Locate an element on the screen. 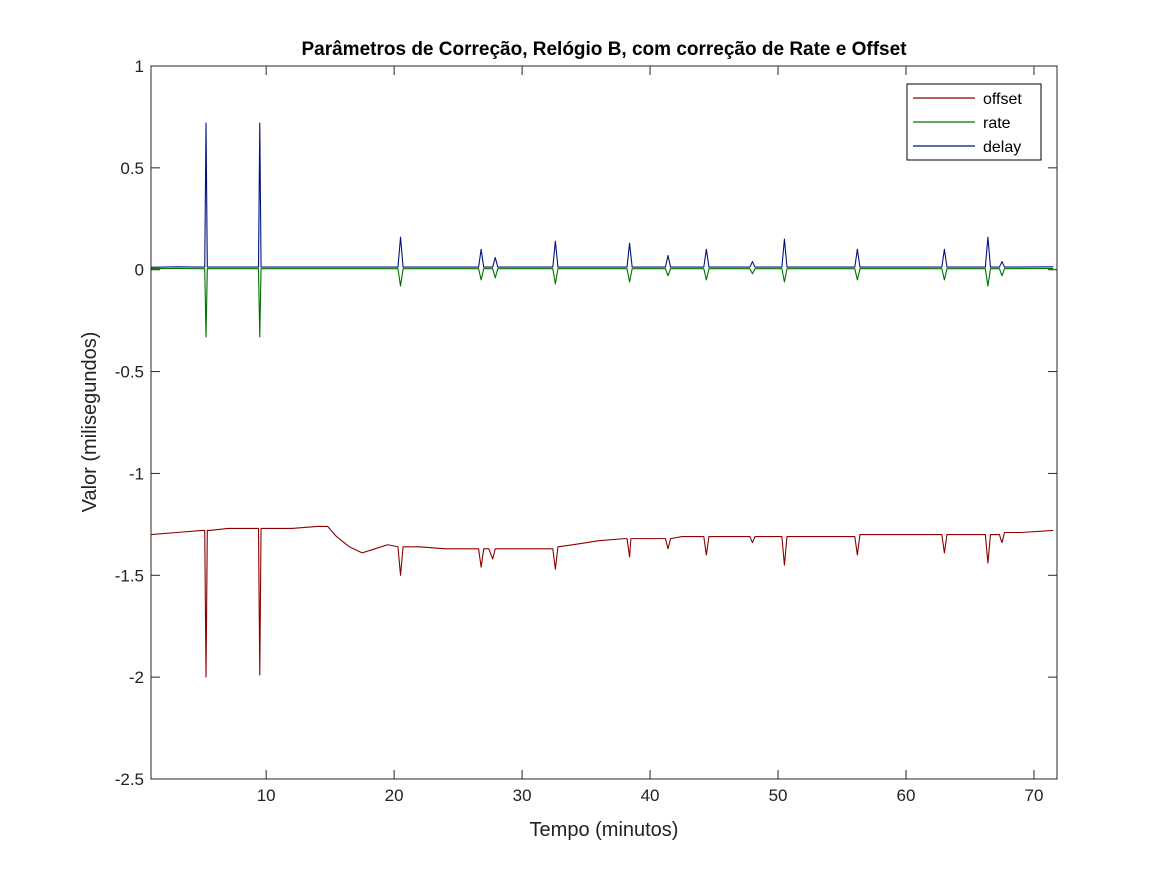  legend-label-delay: delay is located at coordinates (1002, 147).